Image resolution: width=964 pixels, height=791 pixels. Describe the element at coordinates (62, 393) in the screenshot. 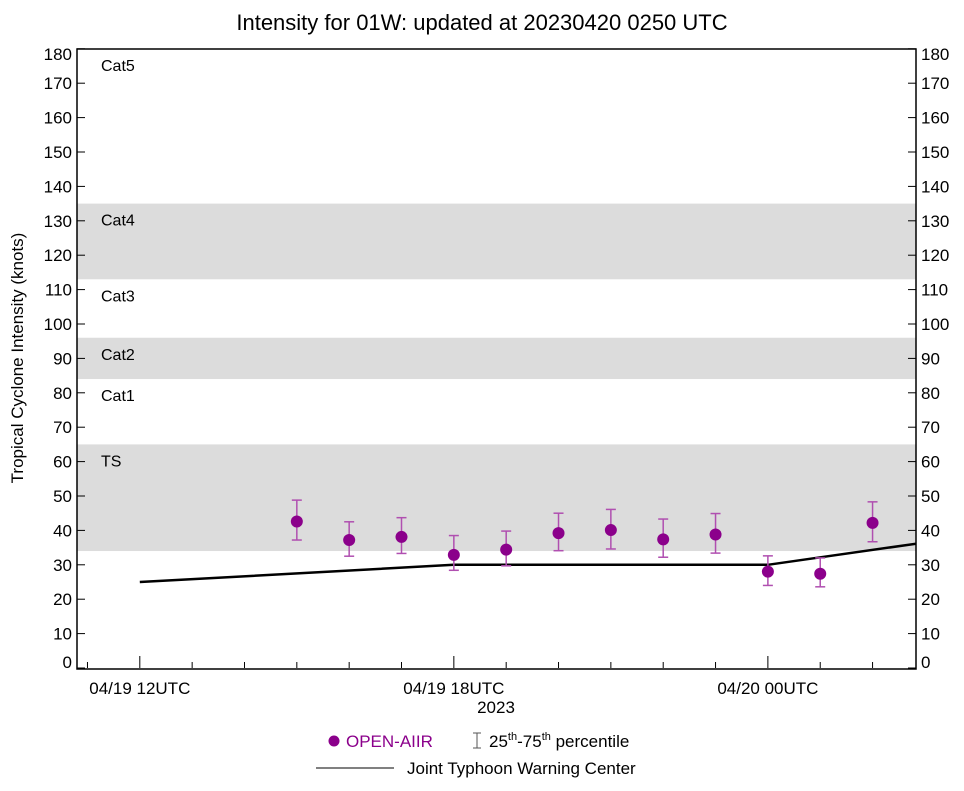

I see `y-tick-label-left: 80` at that location.